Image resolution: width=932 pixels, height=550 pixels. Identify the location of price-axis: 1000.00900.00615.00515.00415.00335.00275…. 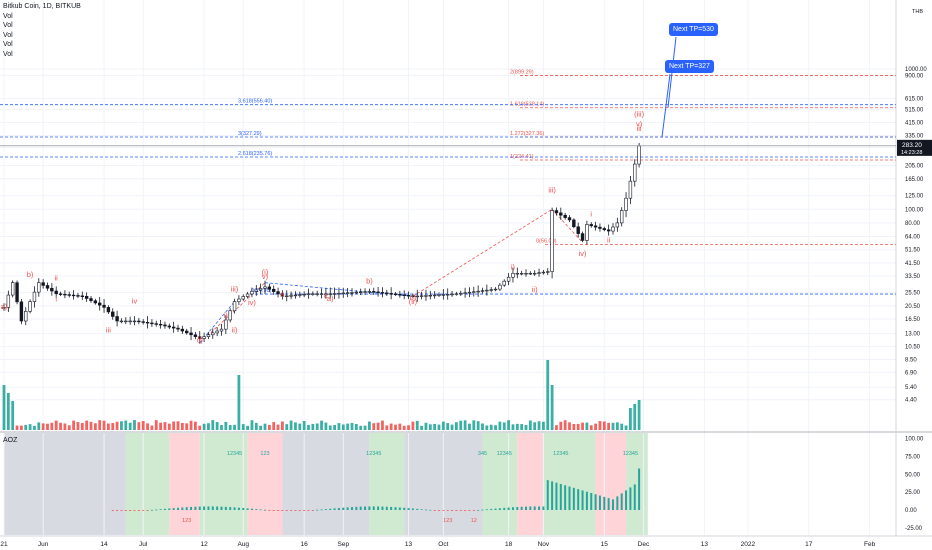
(916, 206).